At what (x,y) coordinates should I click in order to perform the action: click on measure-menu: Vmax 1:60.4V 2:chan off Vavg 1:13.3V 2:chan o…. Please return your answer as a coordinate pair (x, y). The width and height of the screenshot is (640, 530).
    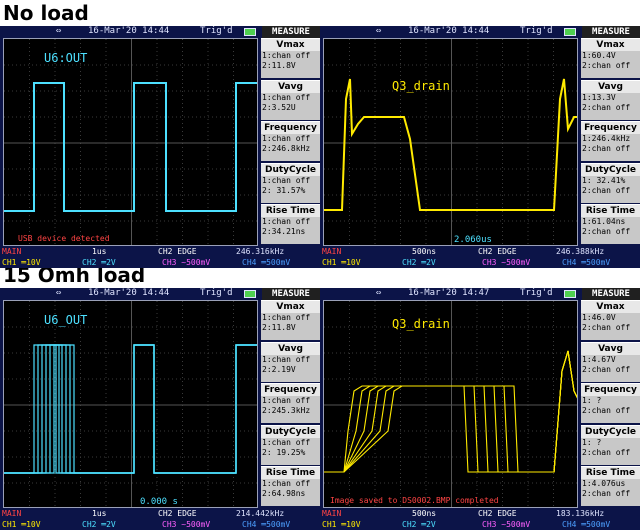
    Looking at the image, I should click on (610, 142).